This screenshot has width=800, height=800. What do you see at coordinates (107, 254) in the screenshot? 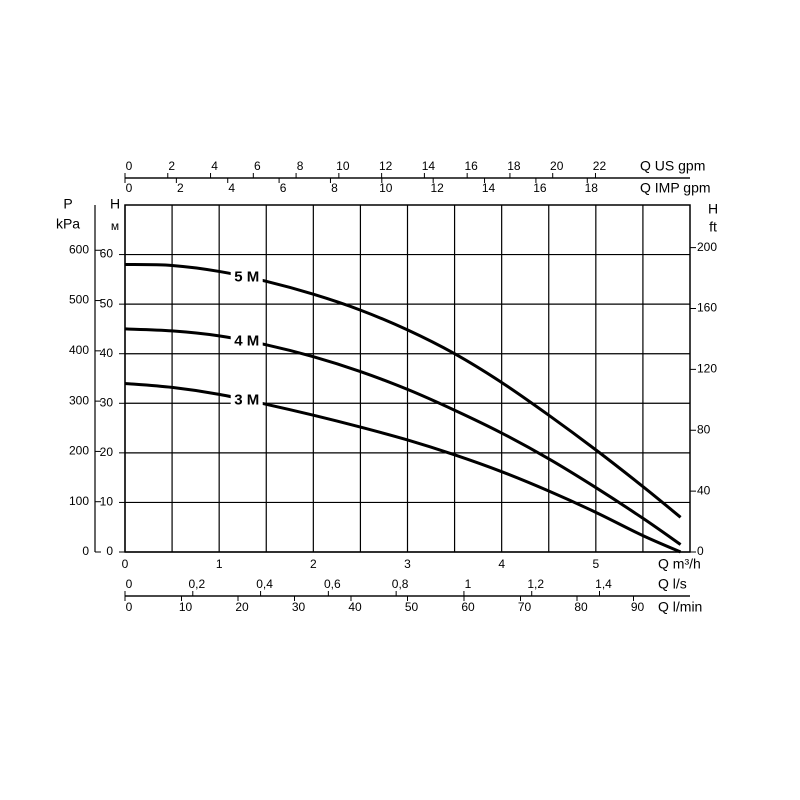
I see `y-tick-label: 60` at bounding box center [107, 254].